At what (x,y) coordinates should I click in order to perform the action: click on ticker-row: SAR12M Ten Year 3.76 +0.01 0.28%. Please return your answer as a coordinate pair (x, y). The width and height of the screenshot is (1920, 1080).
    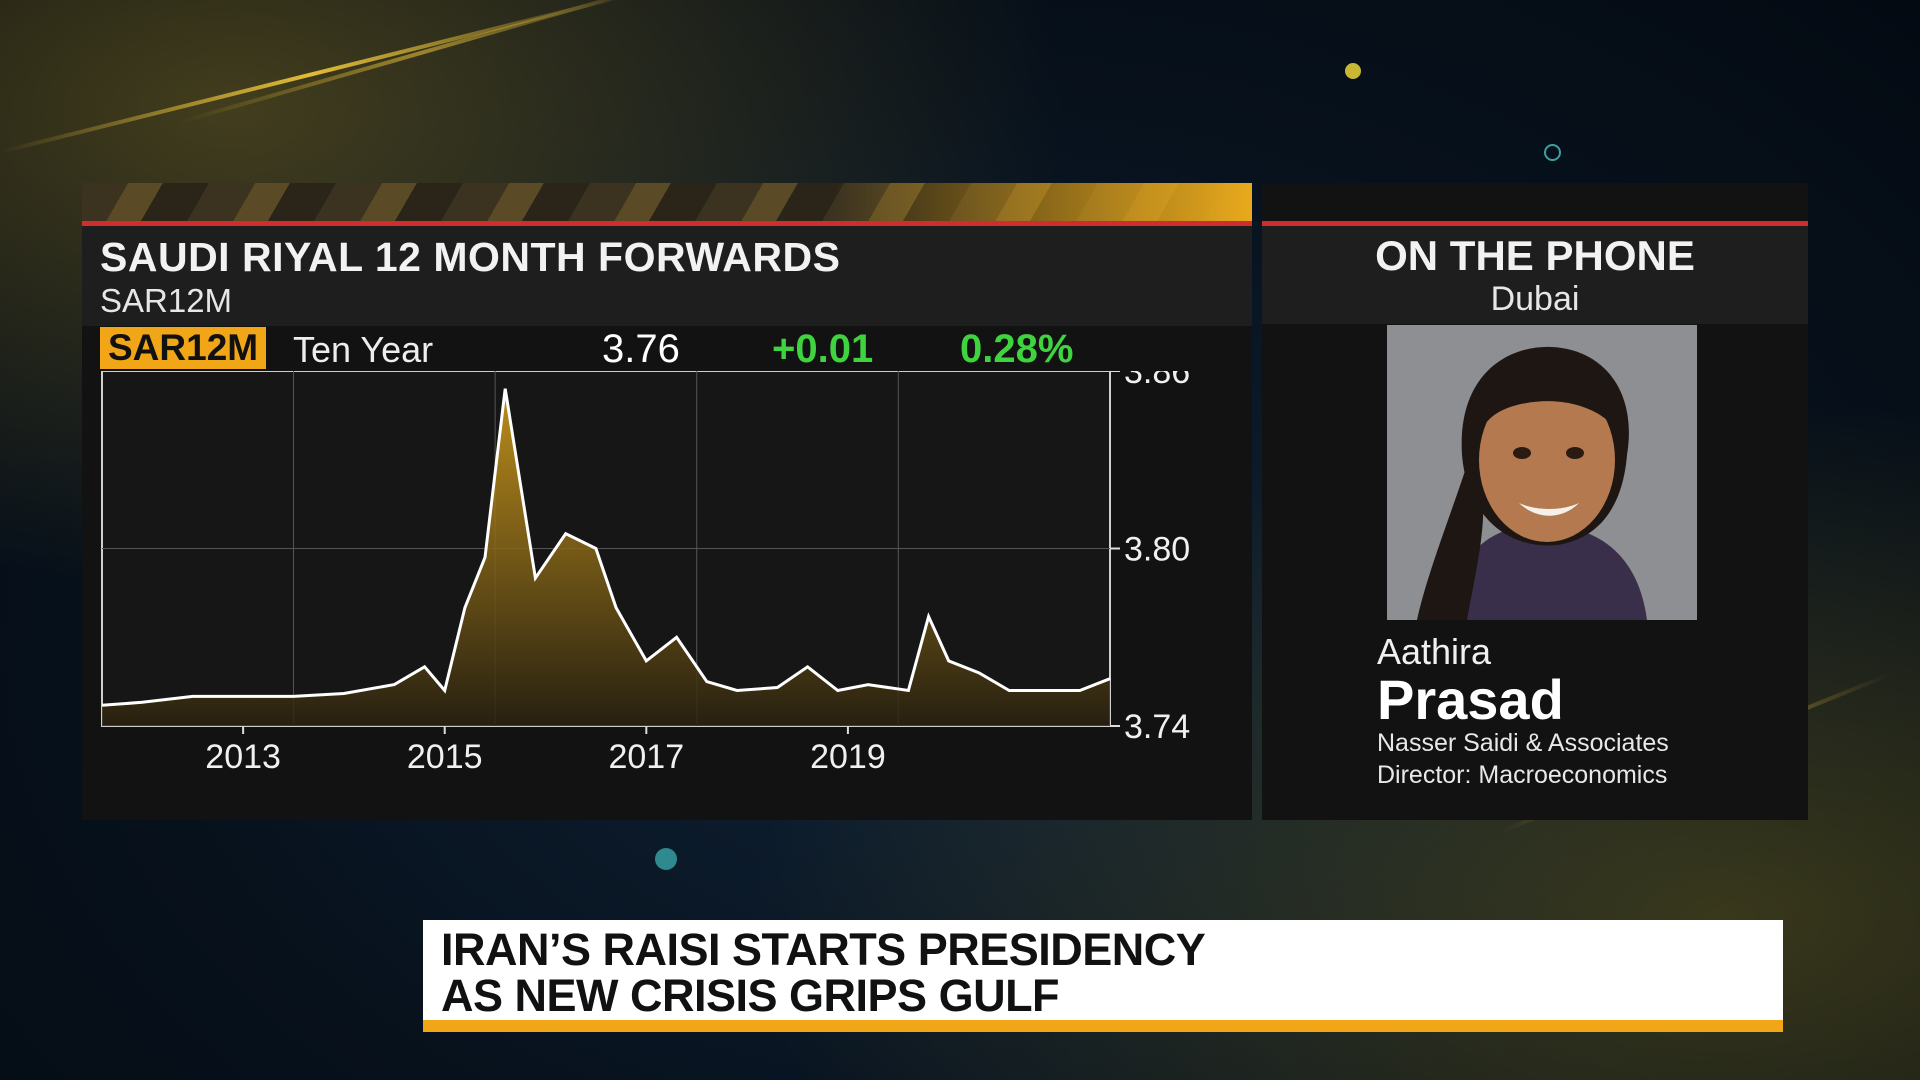
    Looking at the image, I should click on (650, 348).